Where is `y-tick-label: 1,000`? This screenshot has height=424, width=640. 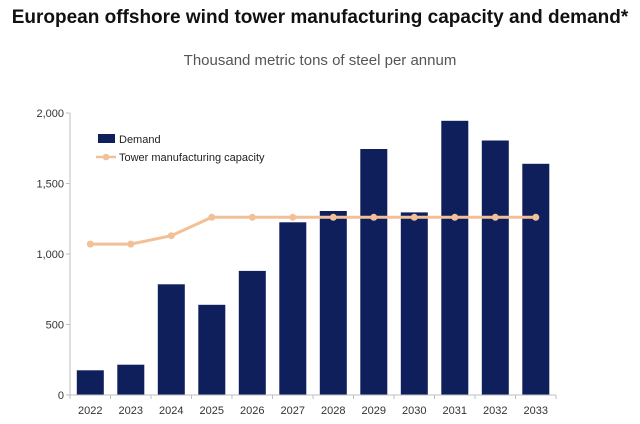
y-tick-label: 1,000 is located at coordinates (50, 255).